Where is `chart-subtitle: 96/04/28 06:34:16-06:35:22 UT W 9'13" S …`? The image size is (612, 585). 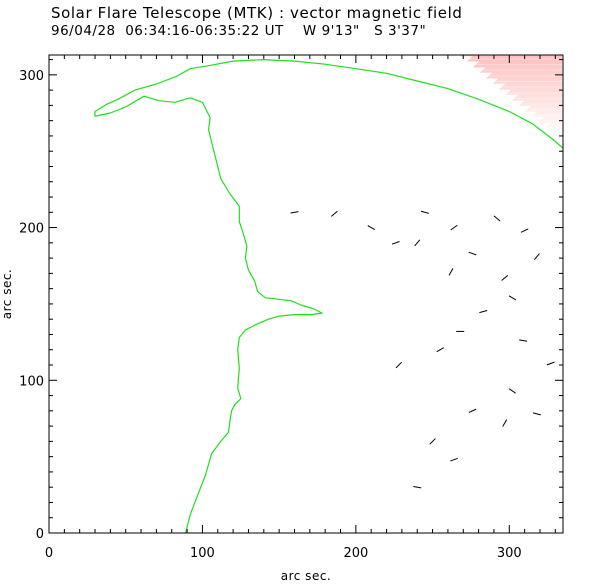
chart-subtitle: 96/04/28 06:34:16-06:35:22 UT W 9'13" S … is located at coordinates (239, 31).